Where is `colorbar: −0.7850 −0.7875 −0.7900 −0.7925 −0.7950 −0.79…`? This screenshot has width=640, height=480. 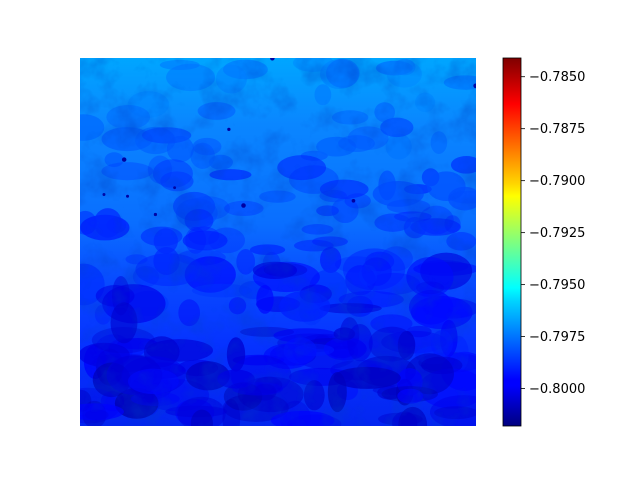 colorbar: −0.7850 −0.7875 −0.7900 −0.7925 −0.7950 −0.79… is located at coordinates (544, 242).